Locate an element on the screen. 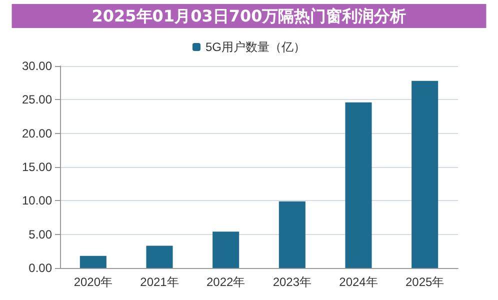  x-tick-label: 2021年 is located at coordinates (159, 282).